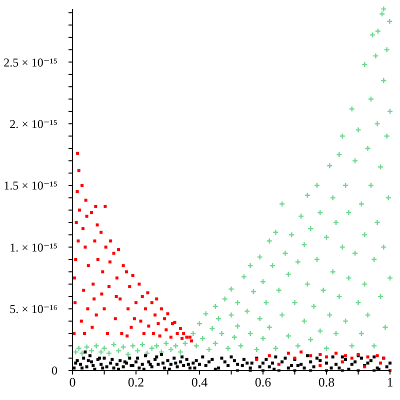 The image size is (400, 400). What do you see at coordinates (326, 382) in the screenshot?
I see `x-tick-label: 0.8` at bounding box center [326, 382].